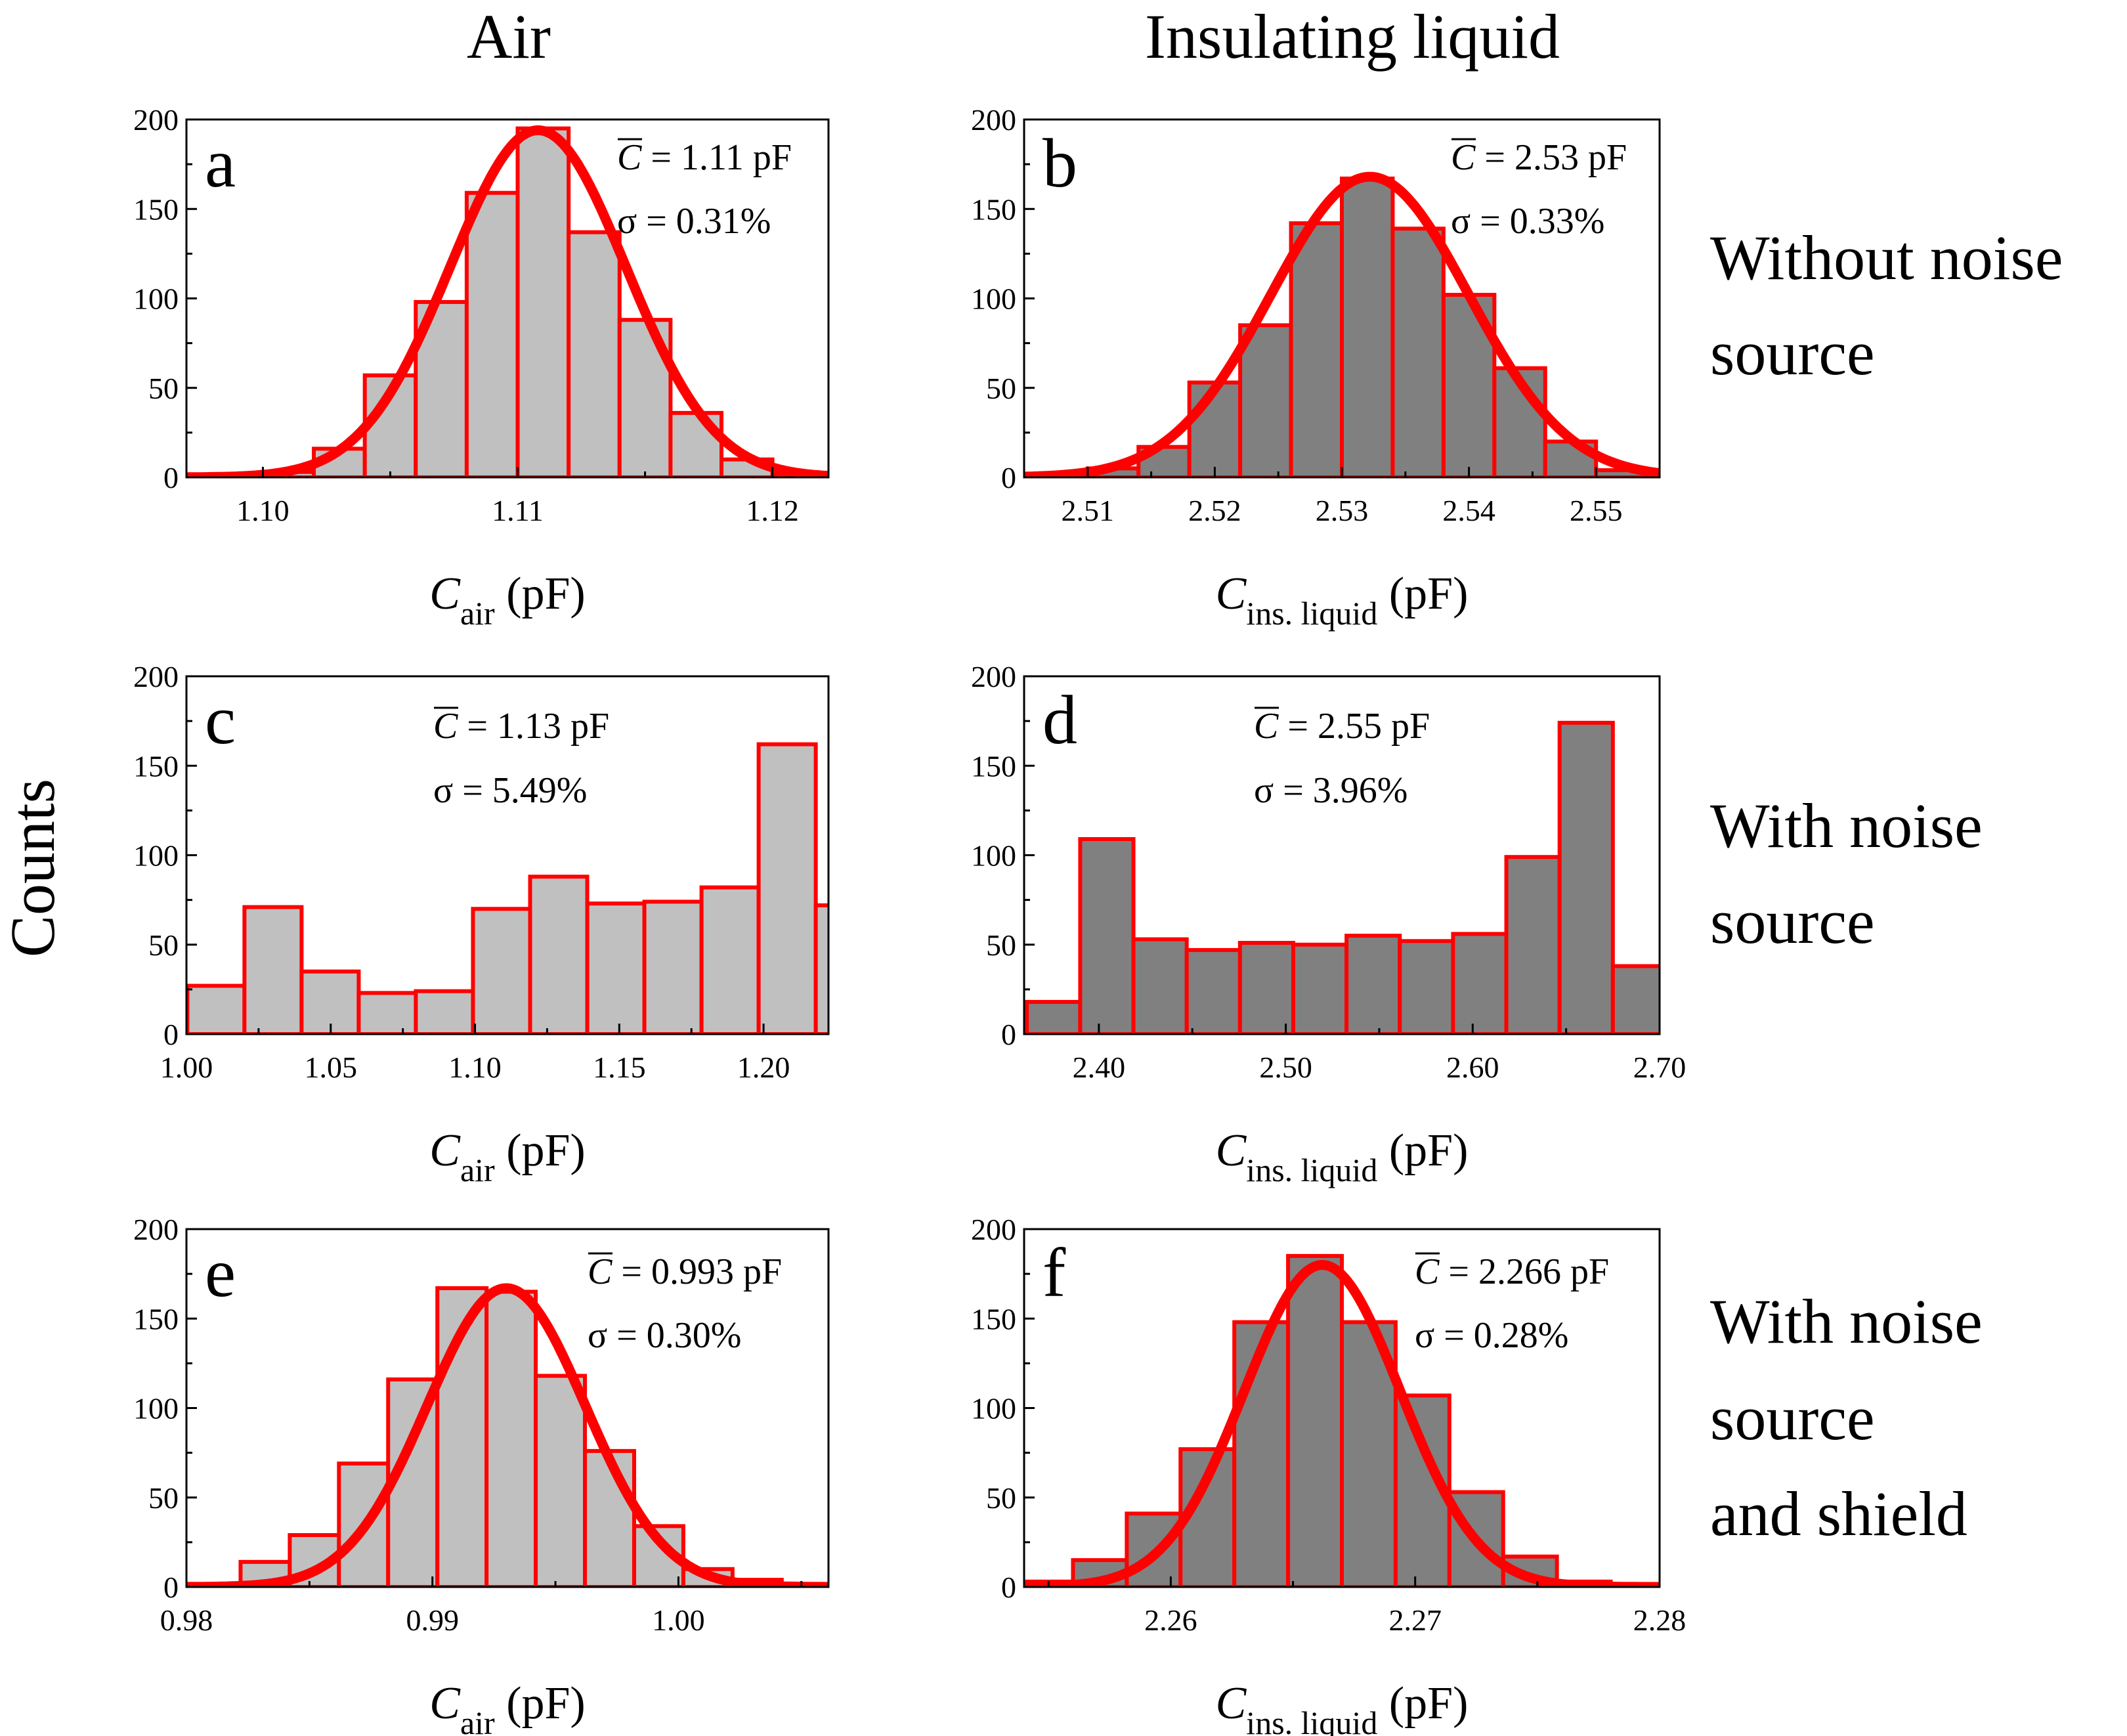 The height and width of the screenshot is (1736, 2127). Describe the element at coordinates (1285, 1067) in the screenshot. I see `x-tick-label: 2.50` at that location.